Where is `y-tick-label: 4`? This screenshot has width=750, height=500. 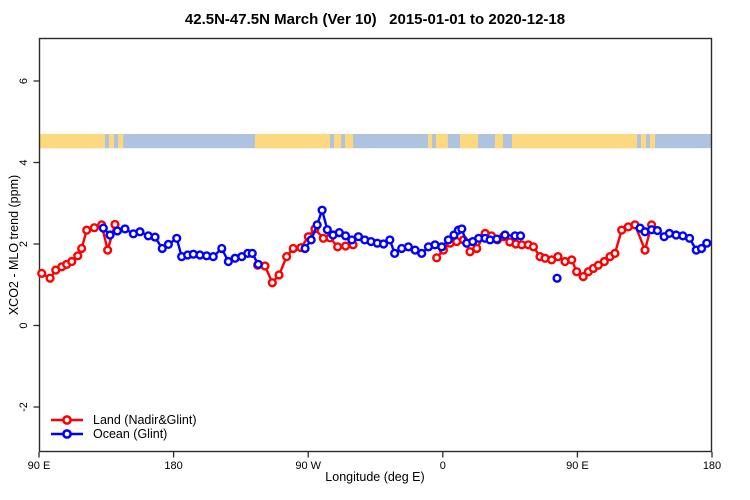
y-tick-label: 4 is located at coordinates (24, 162).